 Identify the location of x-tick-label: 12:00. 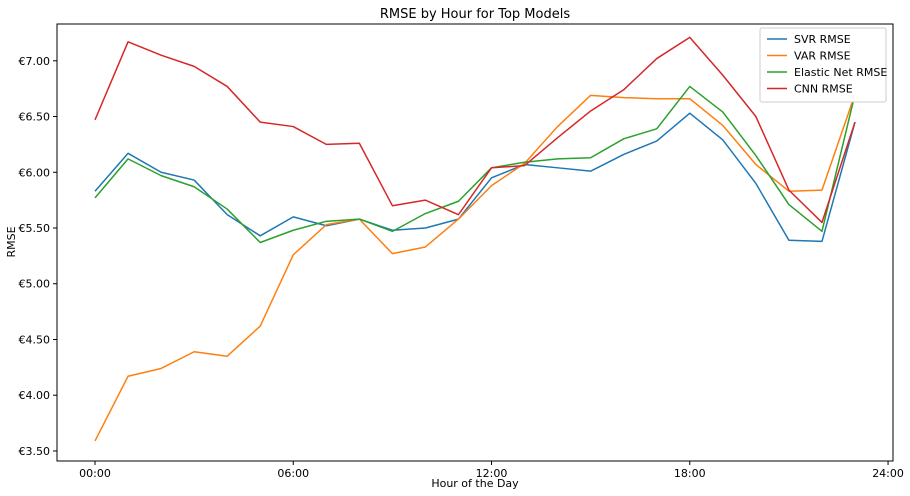
(492, 473).